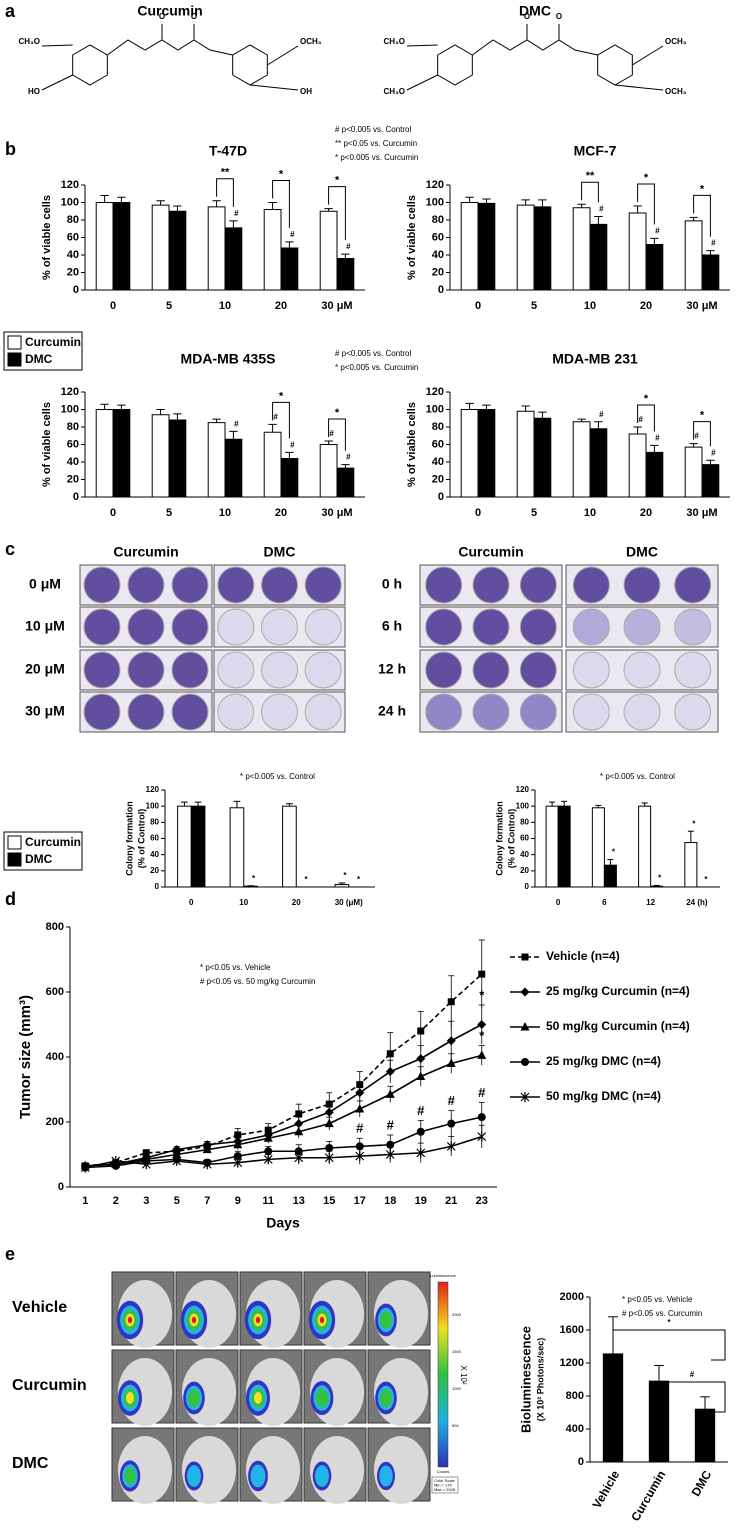  I want to click on x-tick-label: 2, so click(116, 1201).